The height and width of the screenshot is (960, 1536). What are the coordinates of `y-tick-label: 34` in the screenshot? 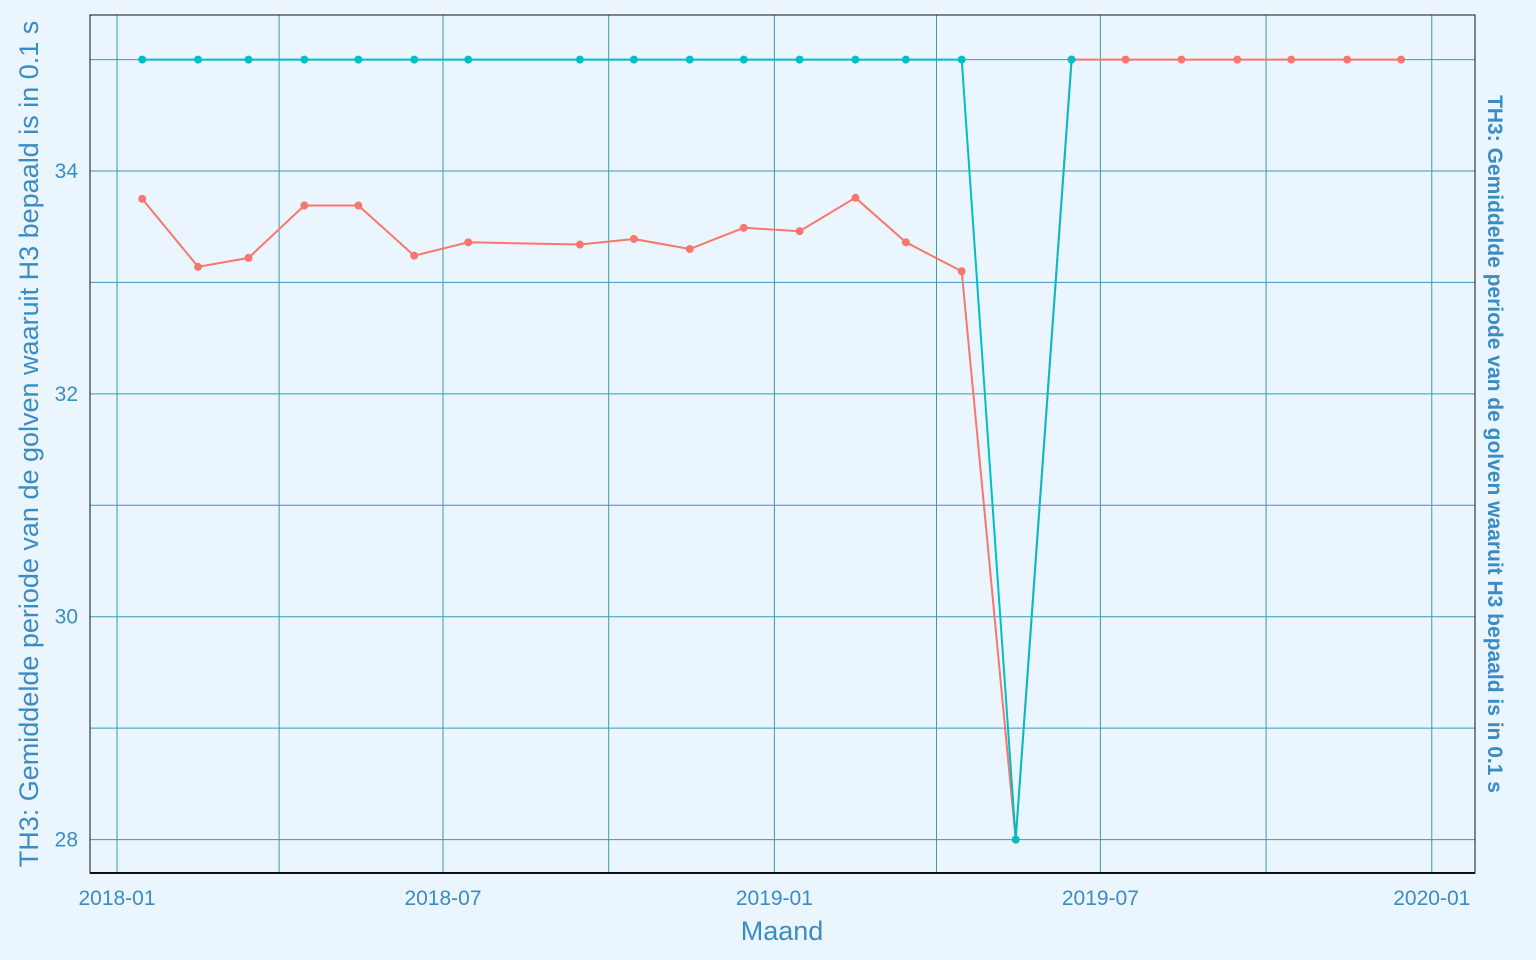 It's located at (67, 171).